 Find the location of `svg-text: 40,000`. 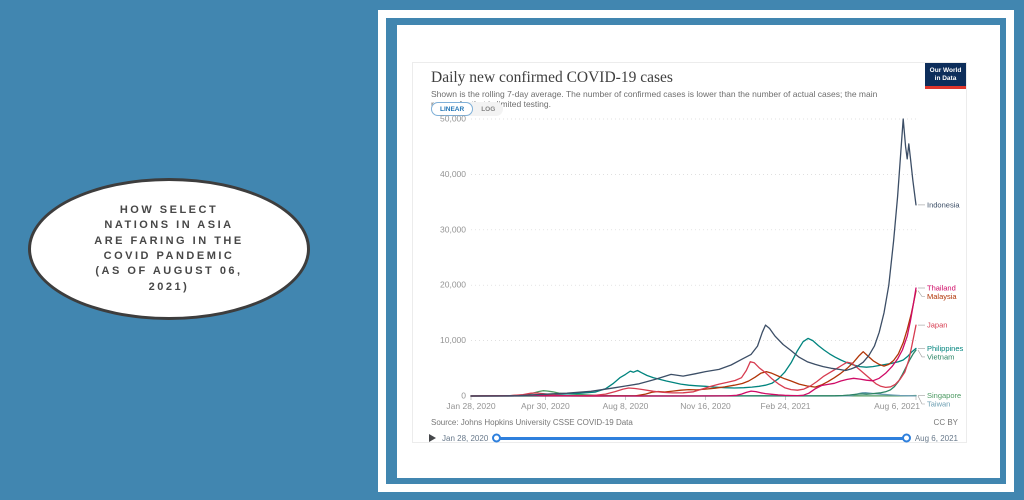

svg-text: 40,000 is located at coordinates (453, 174).